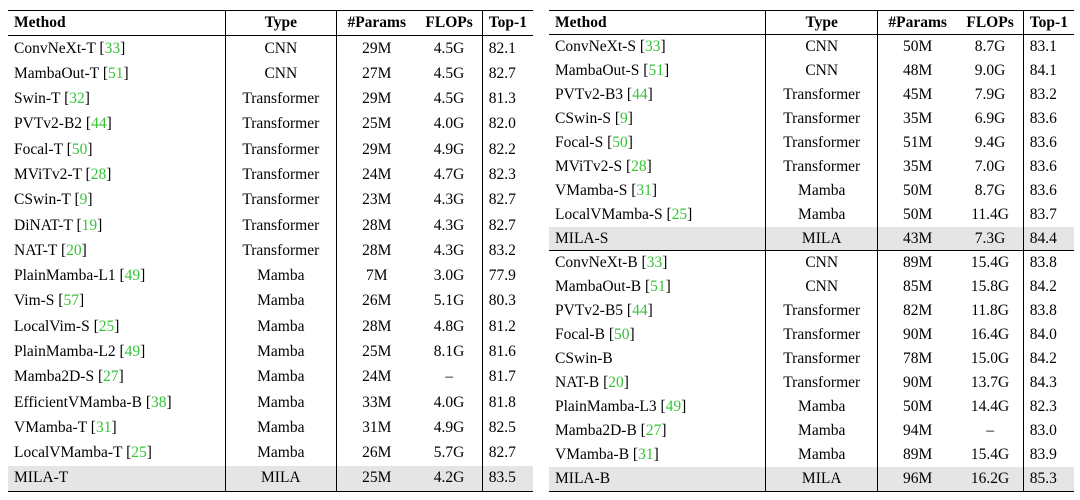 The image size is (1080, 500). Describe the element at coordinates (990, 214) in the screenshot. I see `flops-cell: 11.4G` at that location.